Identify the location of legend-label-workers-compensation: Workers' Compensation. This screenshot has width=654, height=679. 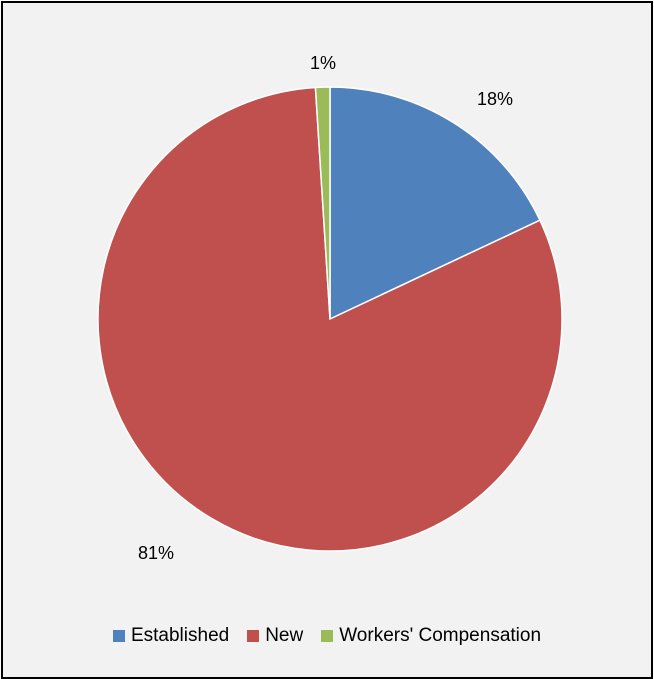
(440, 635).